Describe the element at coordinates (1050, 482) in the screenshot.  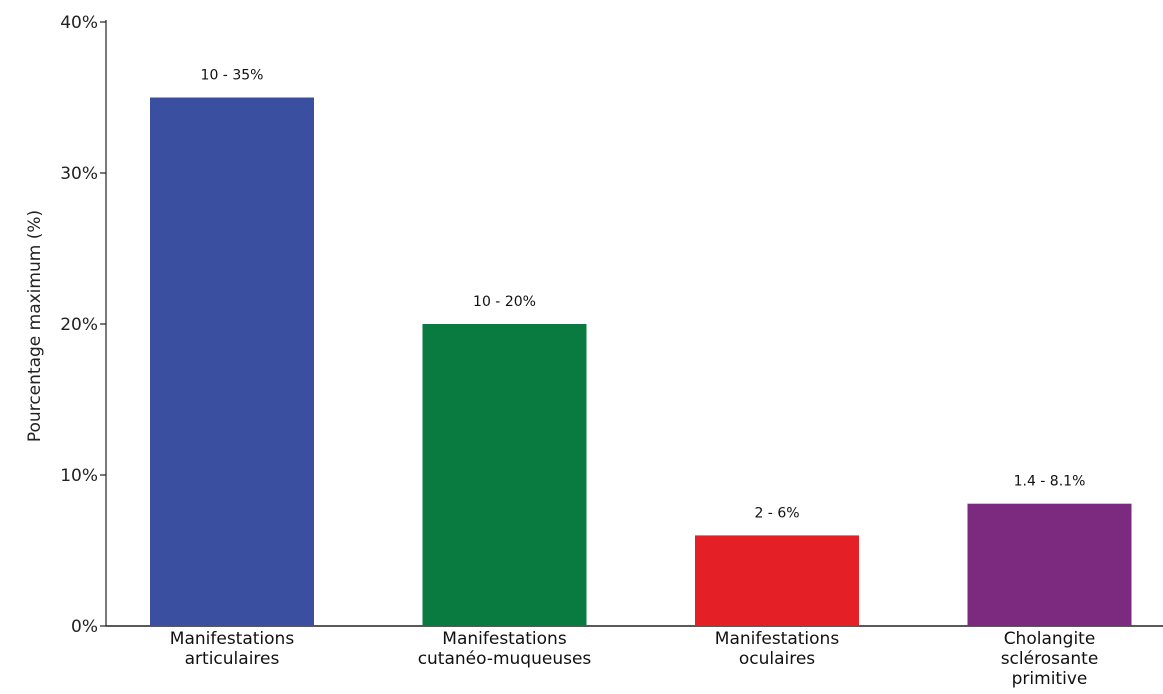
I see `bar-data-label: 1.4 - 8.1%` at that location.